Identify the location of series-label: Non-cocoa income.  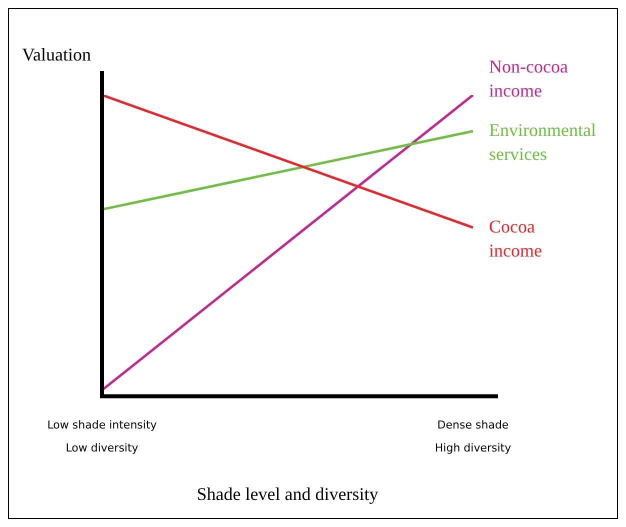
(528, 78).